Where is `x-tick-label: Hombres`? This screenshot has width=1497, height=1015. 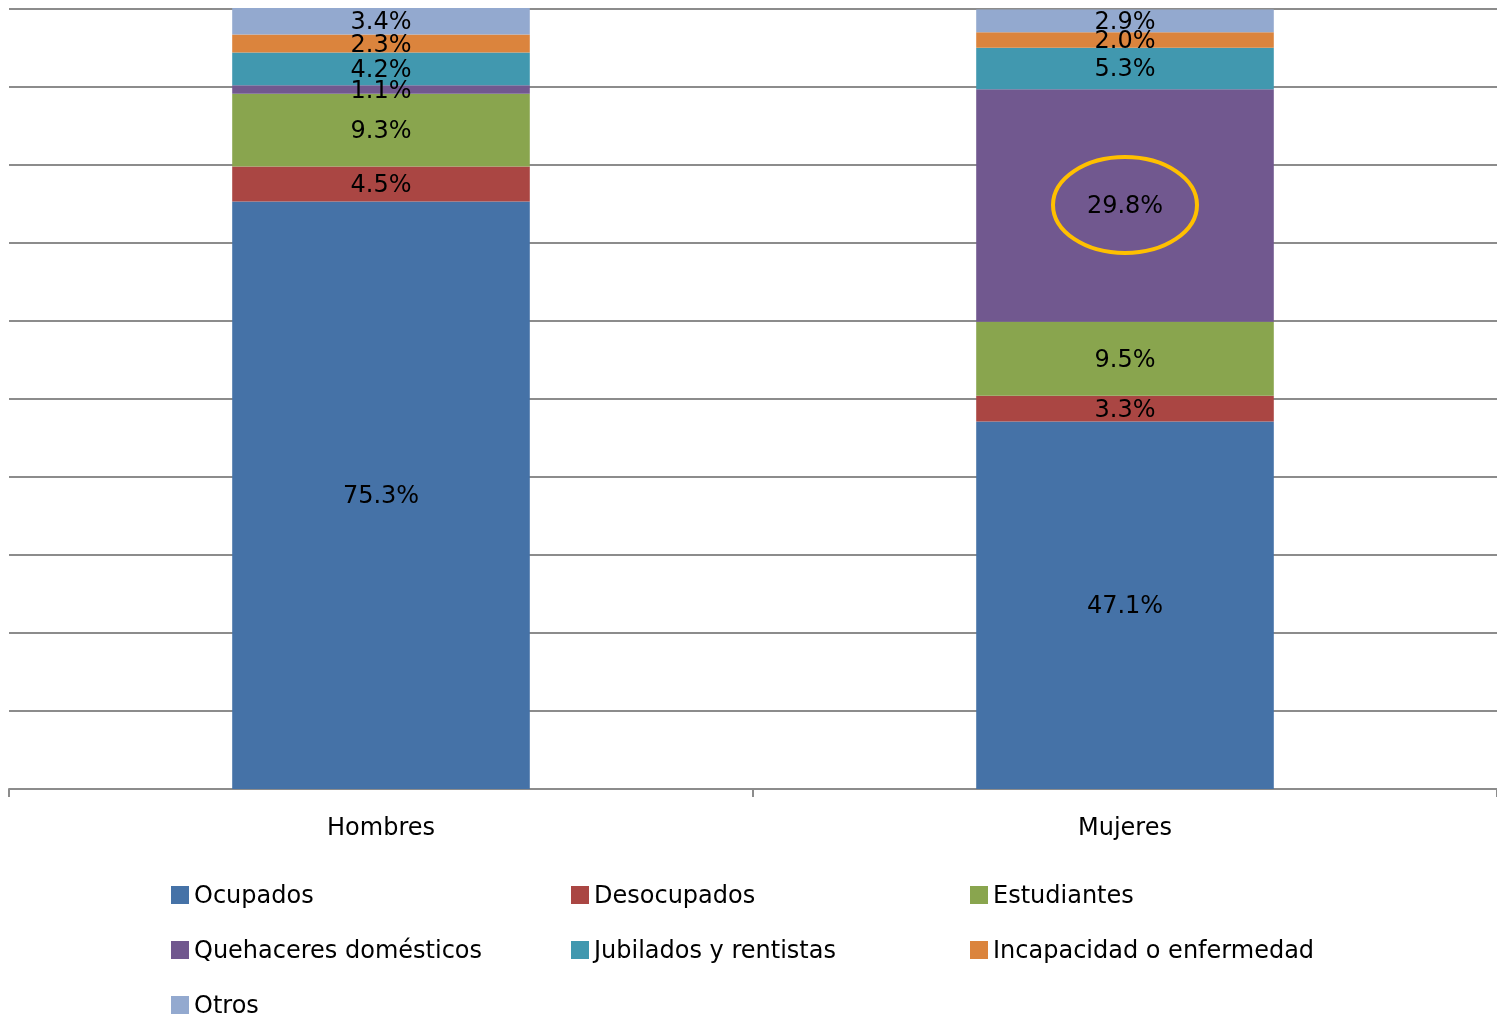
x-tick-label: Hombres is located at coordinates (381, 827).